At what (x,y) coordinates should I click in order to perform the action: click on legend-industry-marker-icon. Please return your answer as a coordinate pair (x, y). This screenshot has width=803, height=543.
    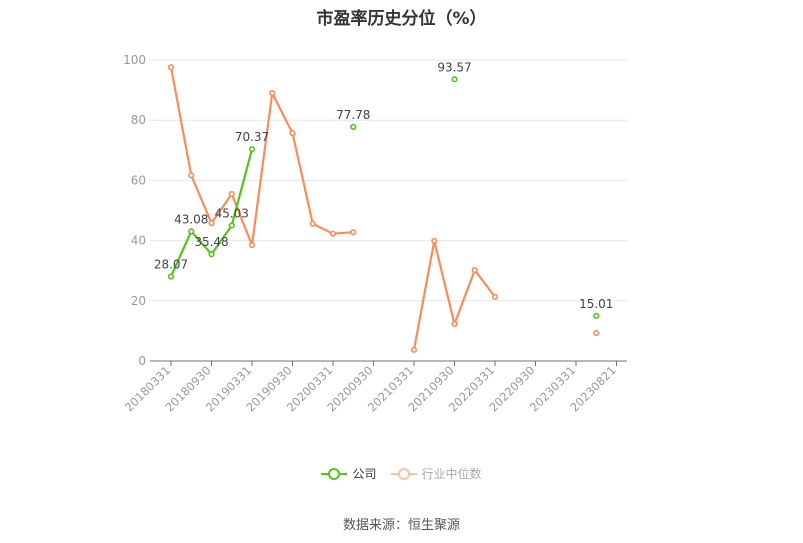
    Looking at the image, I should click on (403, 473).